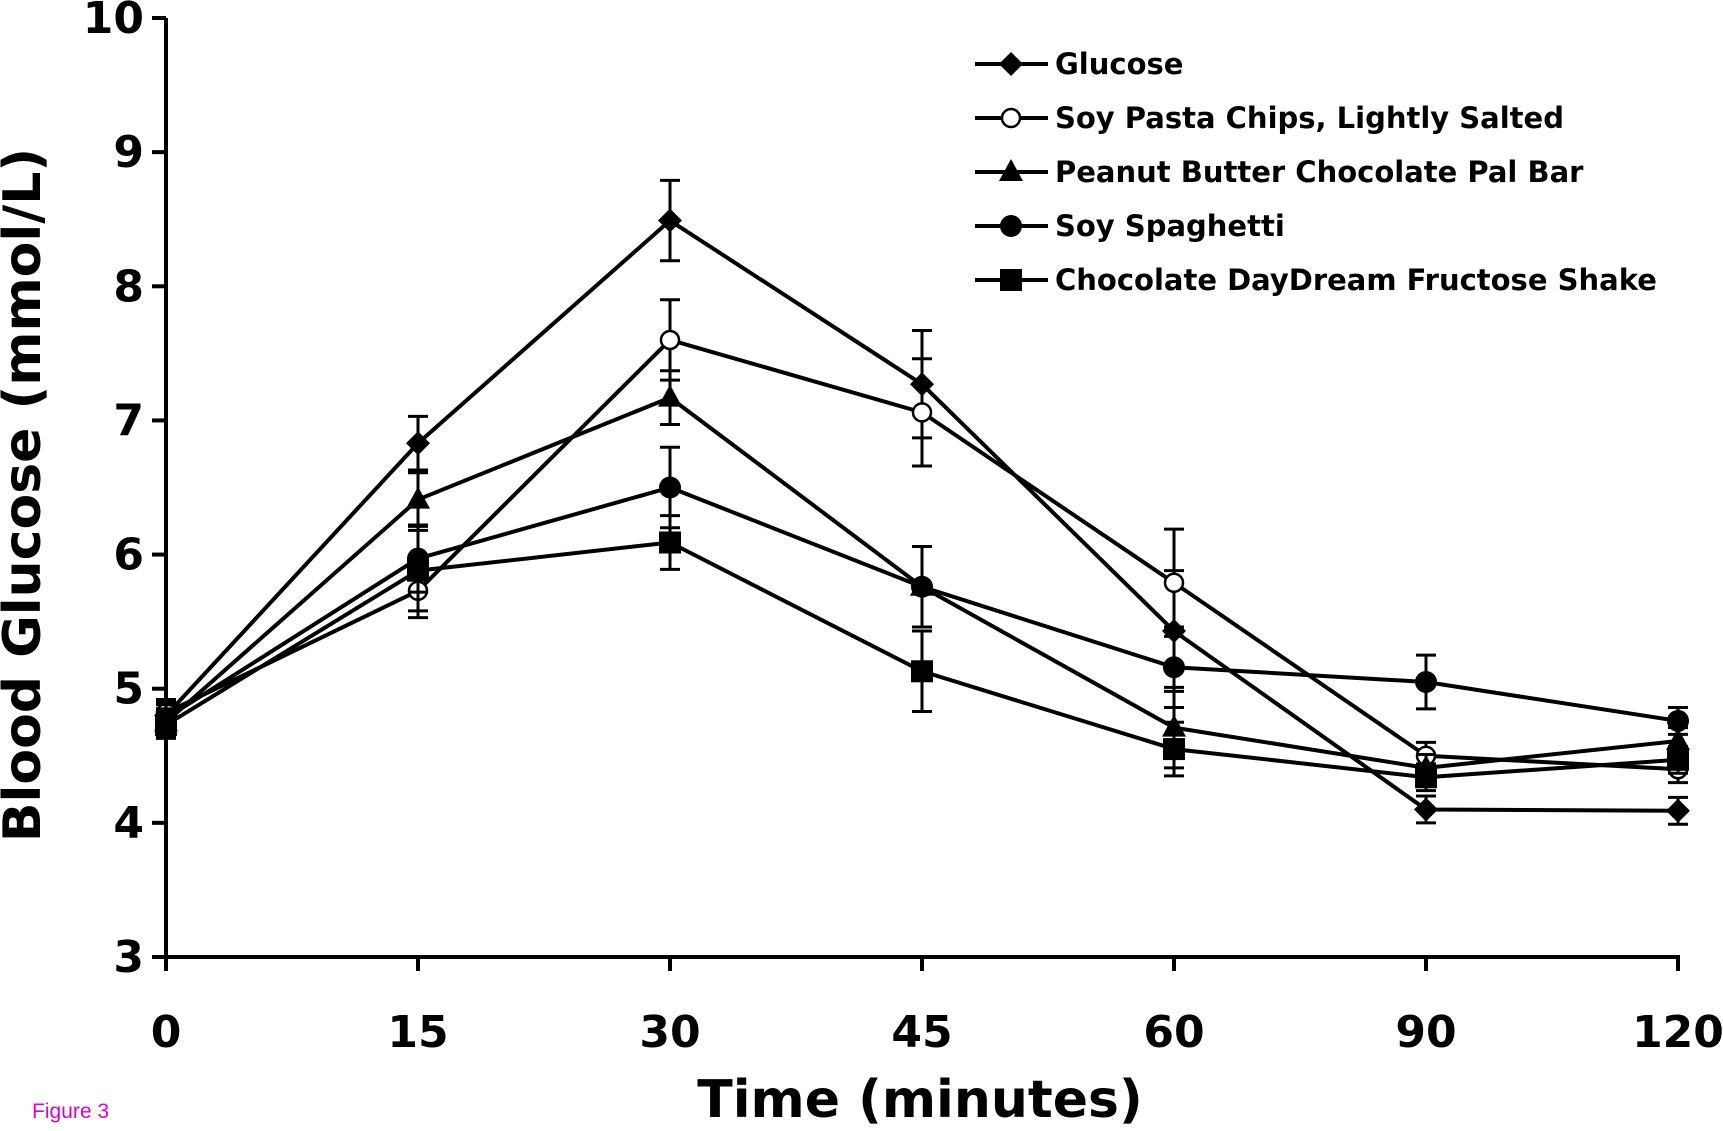  What do you see at coordinates (128, 823) in the screenshot?
I see `y-tick-label: 4` at bounding box center [128, 823].